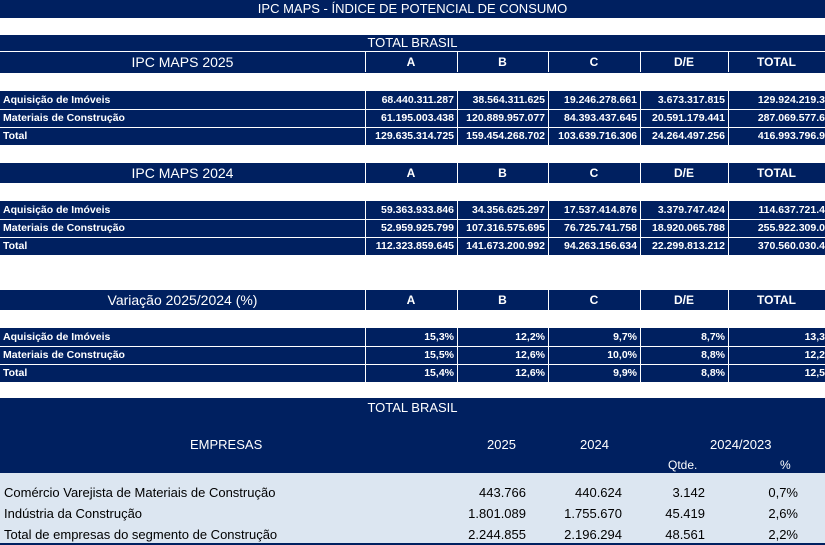 The image size is (825, 545). Describe the element at coordinates (791, 210) in the screenshot. I see `cell-total: 114.637.721.4` at that location.